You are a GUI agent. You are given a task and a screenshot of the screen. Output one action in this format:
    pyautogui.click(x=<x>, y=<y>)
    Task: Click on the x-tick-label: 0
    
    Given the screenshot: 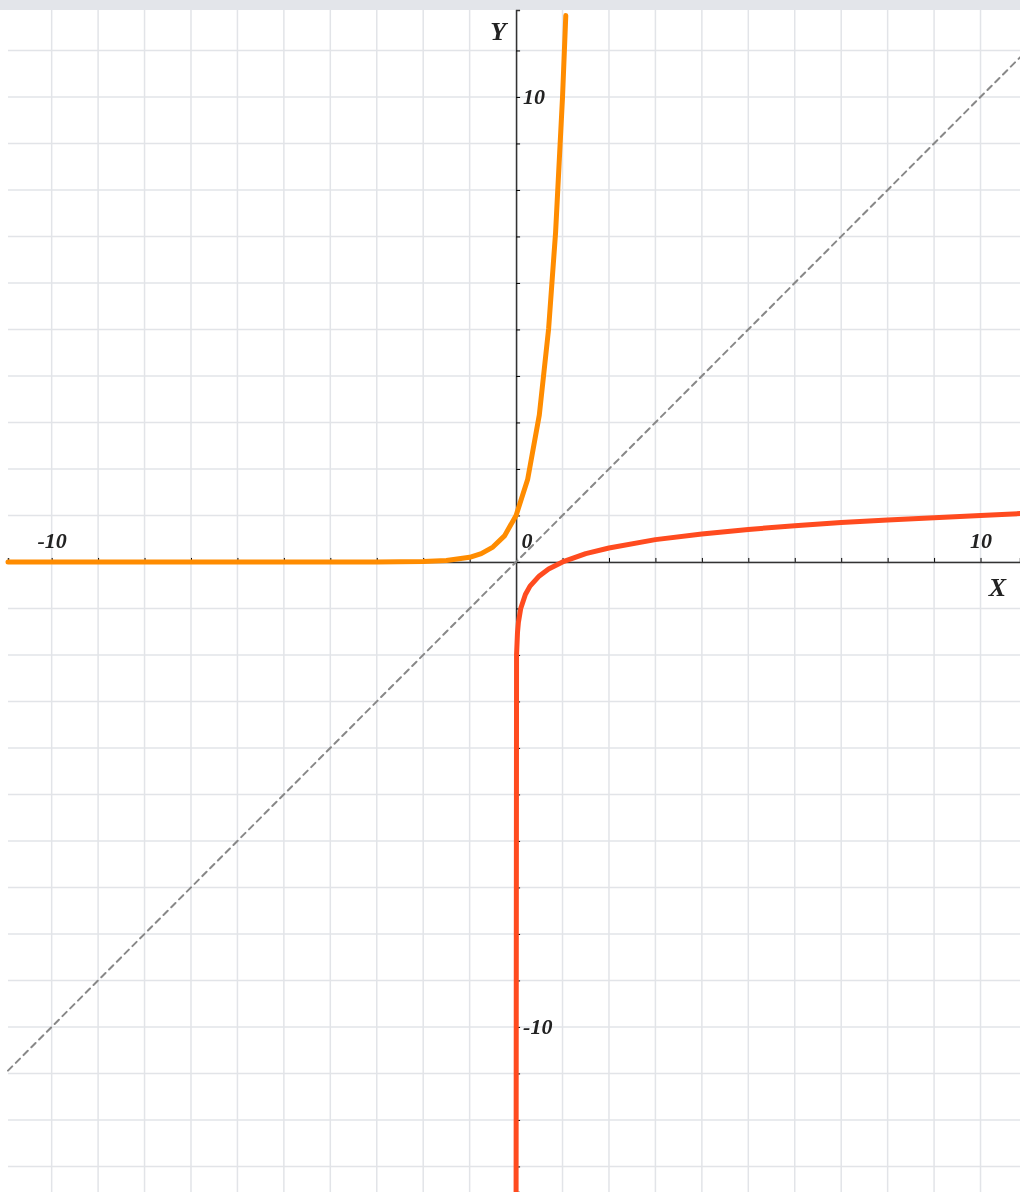 What is the action you would take?
    pyautogui.click(x=527, y=541)
    